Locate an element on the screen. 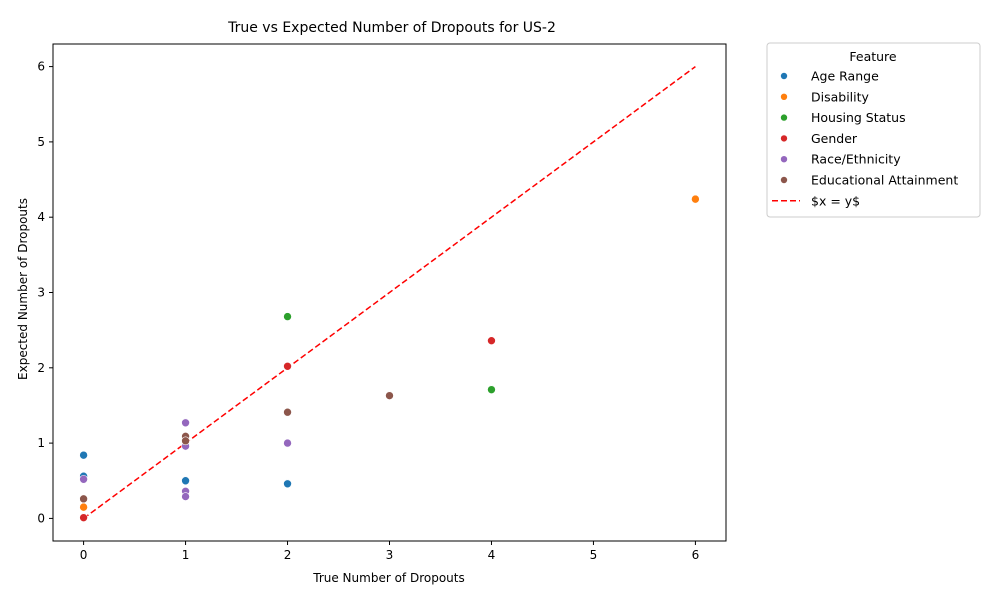  legend-label: Educational Attainment is located at coordinates (884, 180).